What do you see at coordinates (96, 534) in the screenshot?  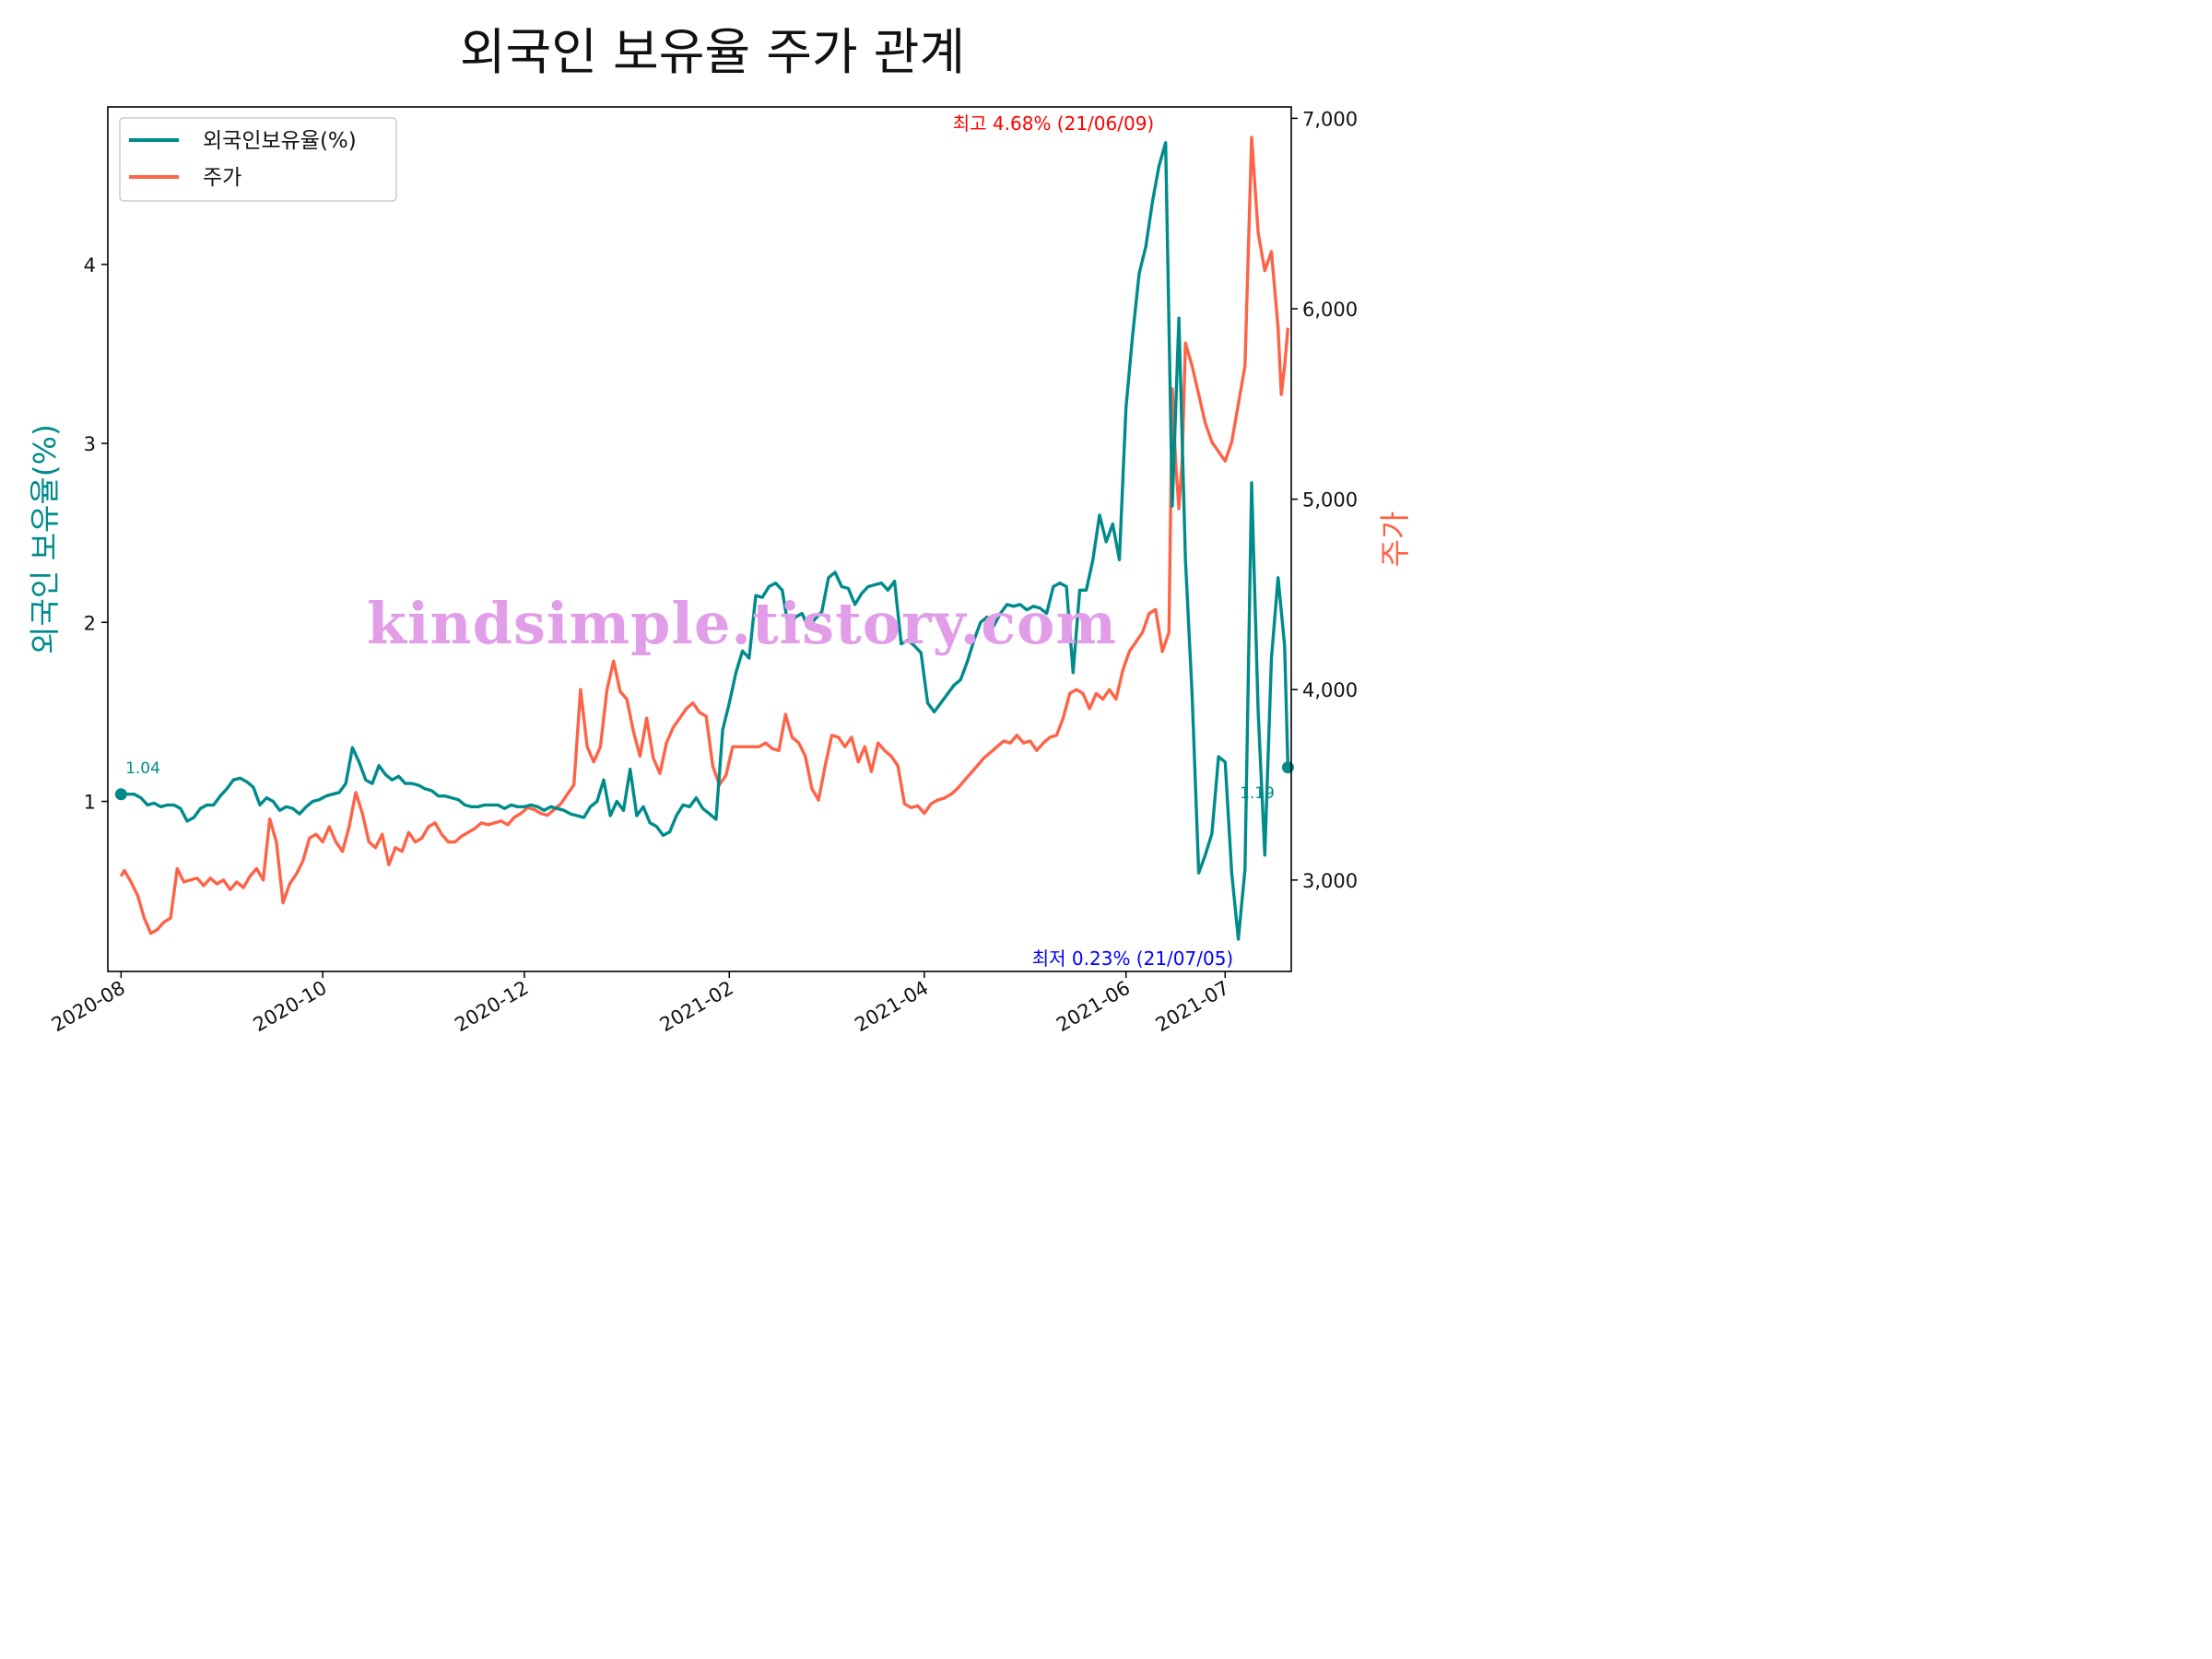 I see `y-axis-left: 1 2 3 4` at bounding box center [96, 534].